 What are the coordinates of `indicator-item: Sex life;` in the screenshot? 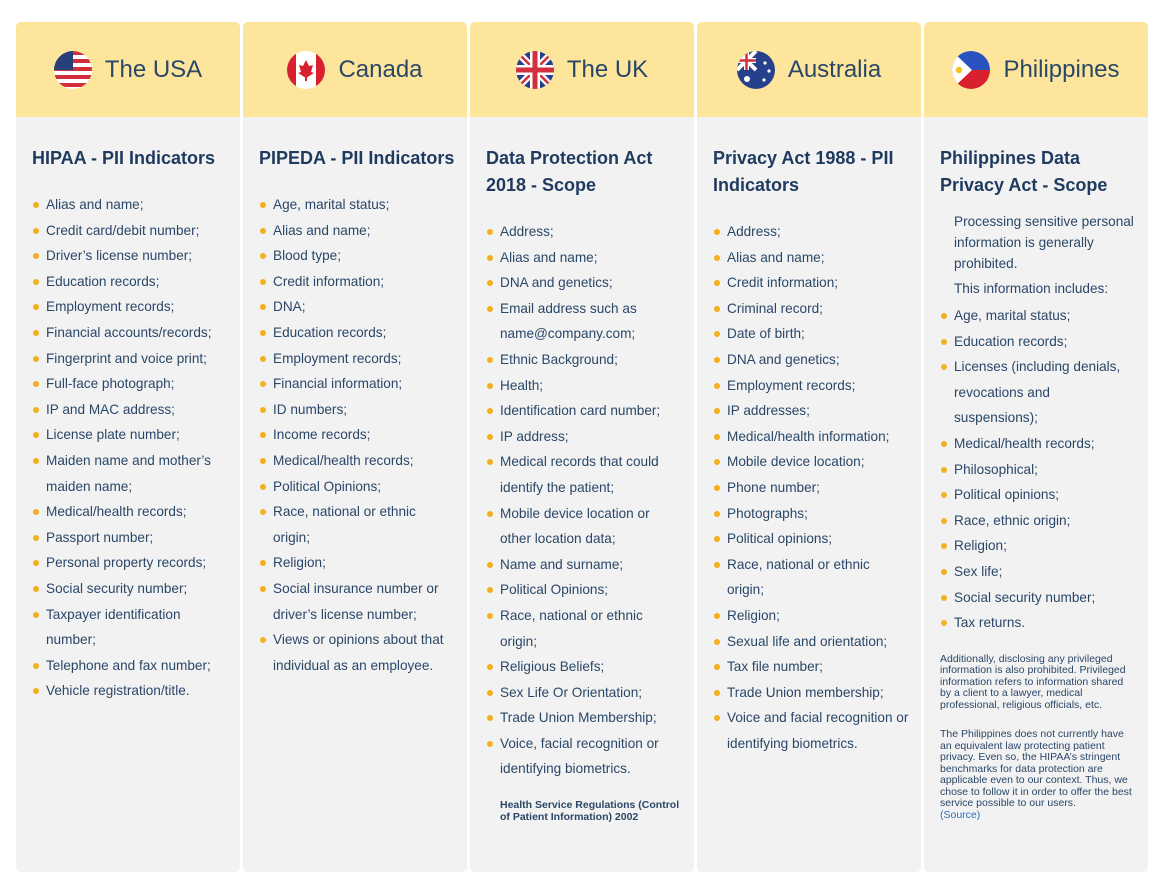 It's located at (1038, 572).